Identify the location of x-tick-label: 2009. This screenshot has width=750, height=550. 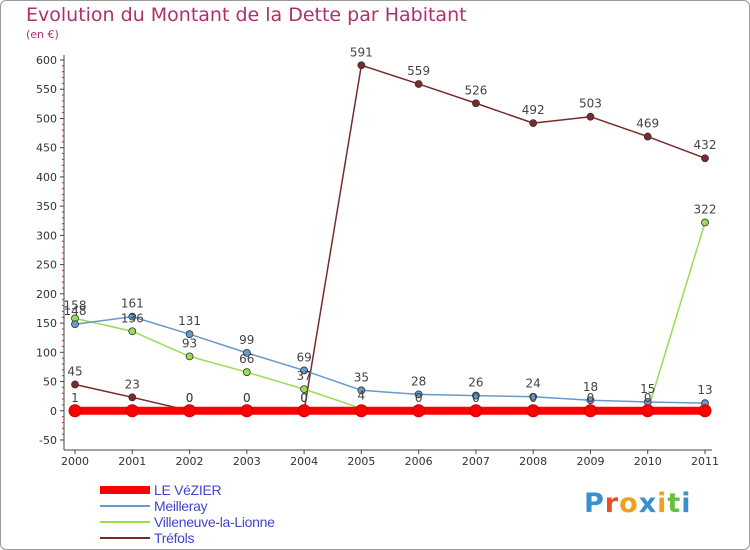
(590, 461).